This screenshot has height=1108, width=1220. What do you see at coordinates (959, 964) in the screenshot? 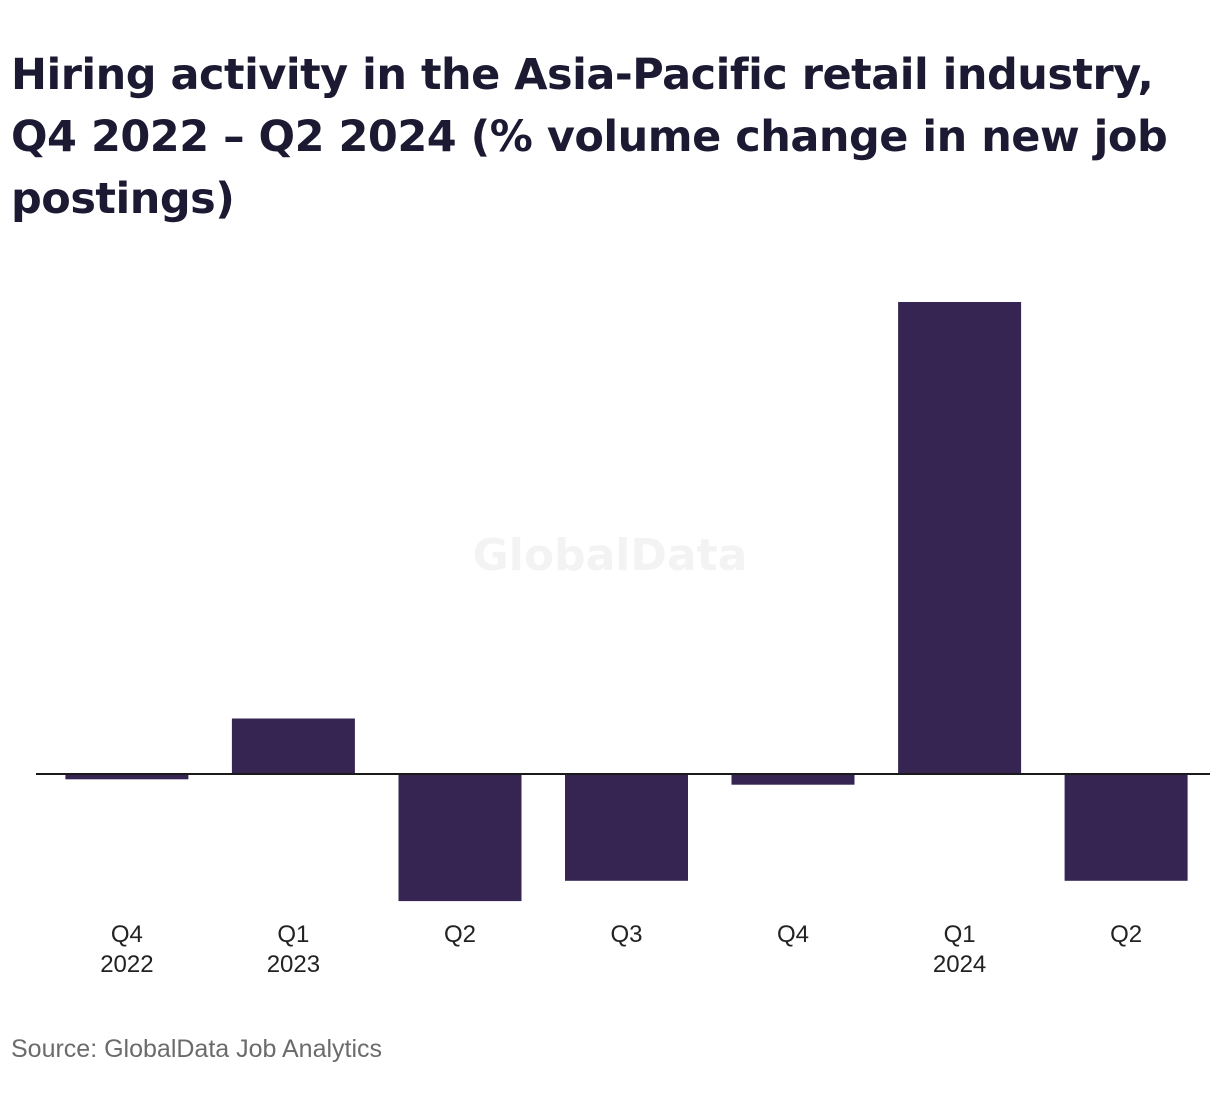
I see `tick-label-year: 2024` at bounding box center [959, 964].